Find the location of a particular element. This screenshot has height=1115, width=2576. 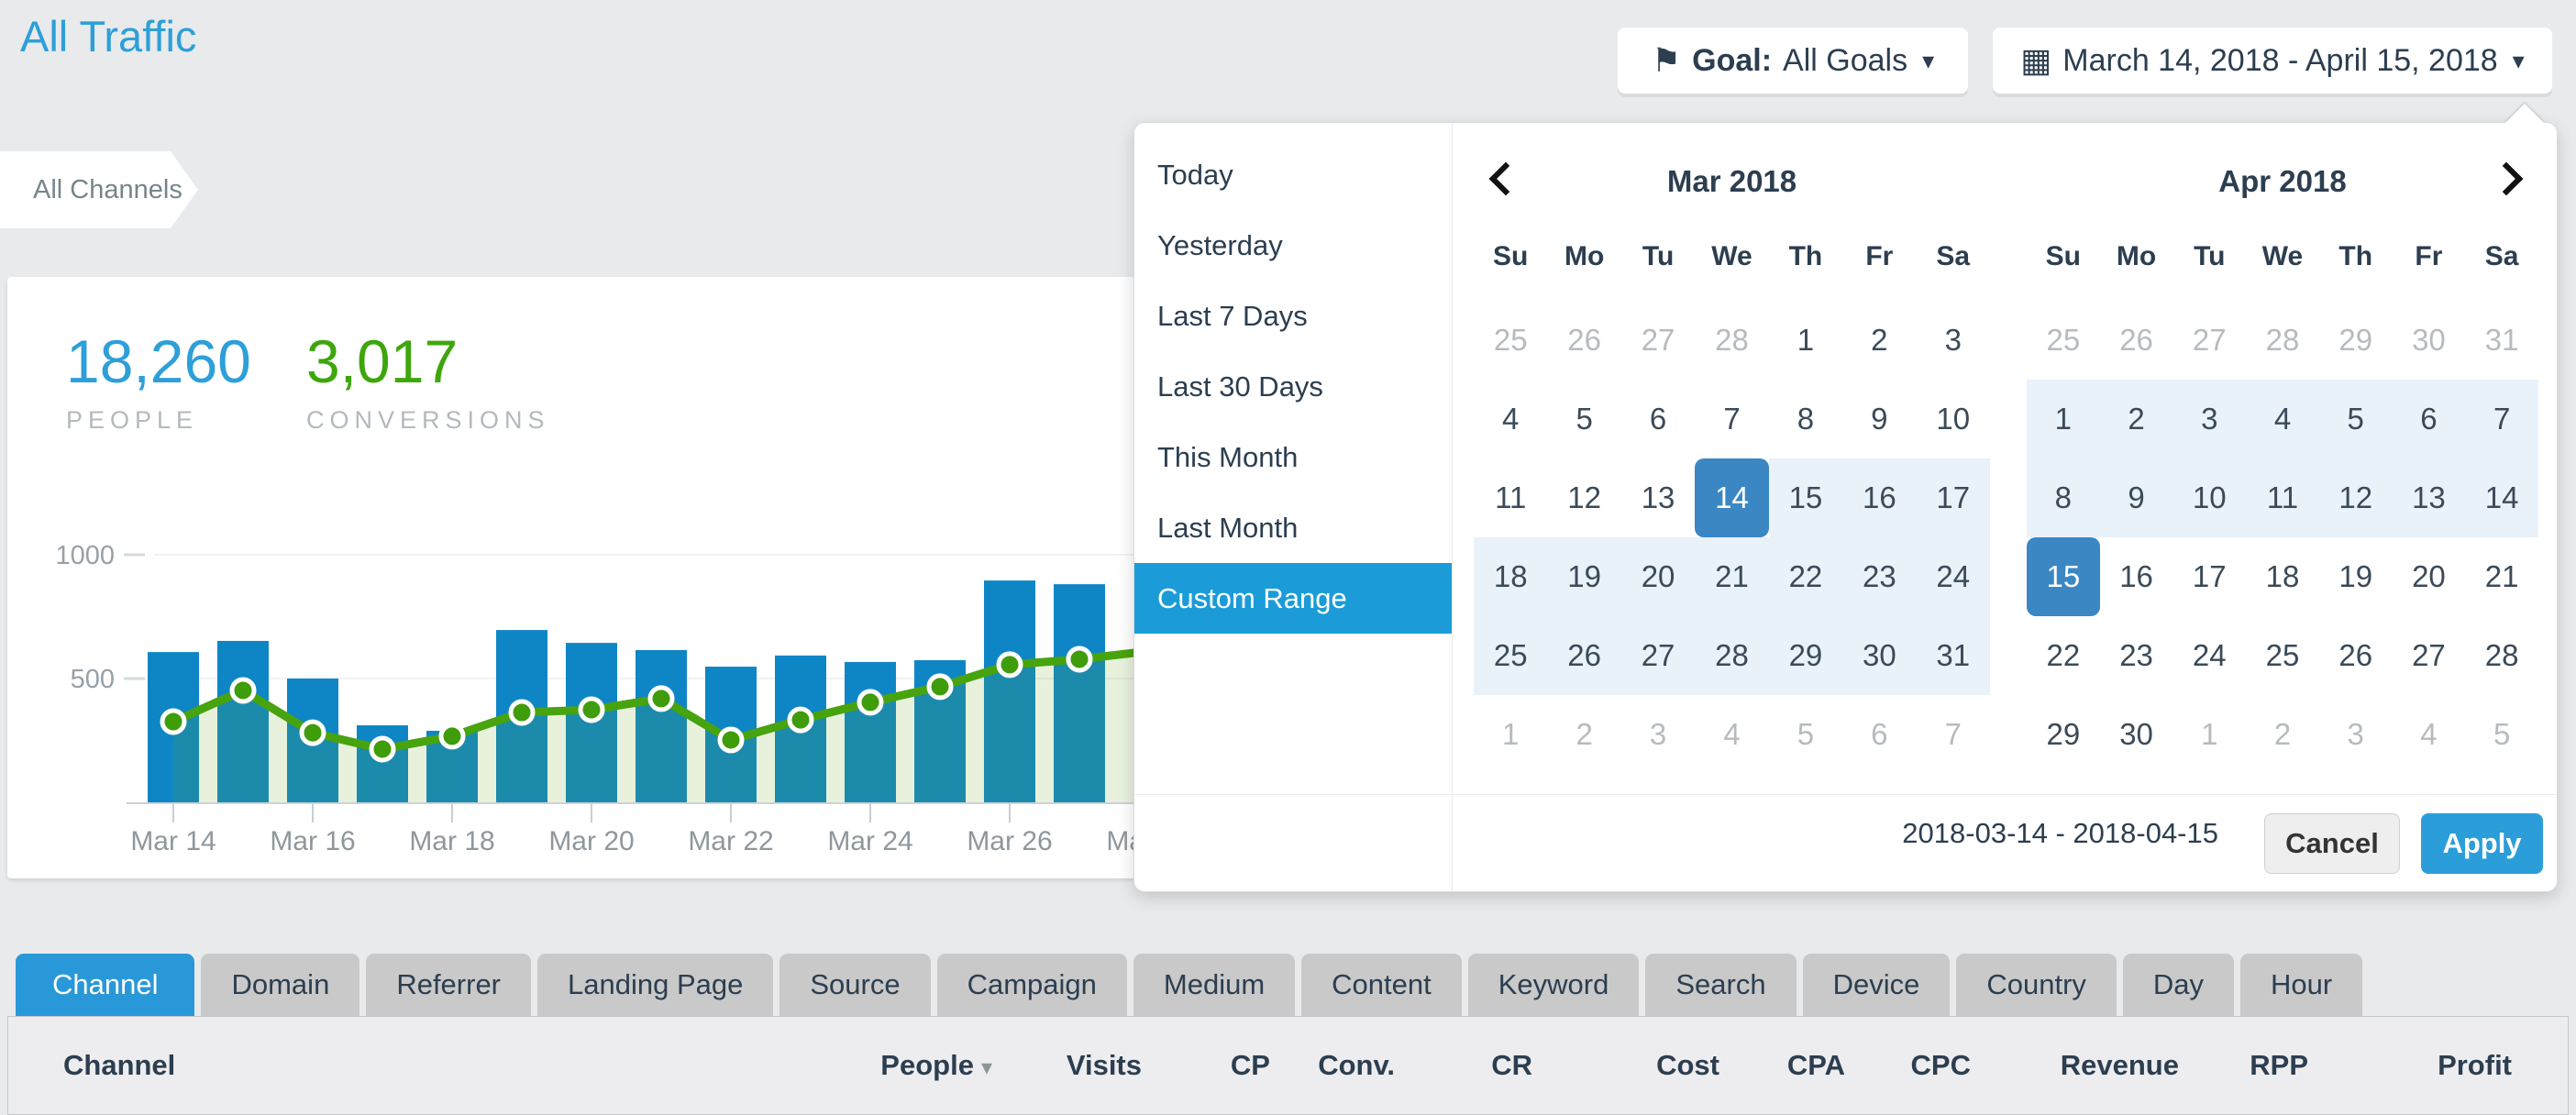

column-header-conv: Conv. is located at coordinates (1356, 1065).